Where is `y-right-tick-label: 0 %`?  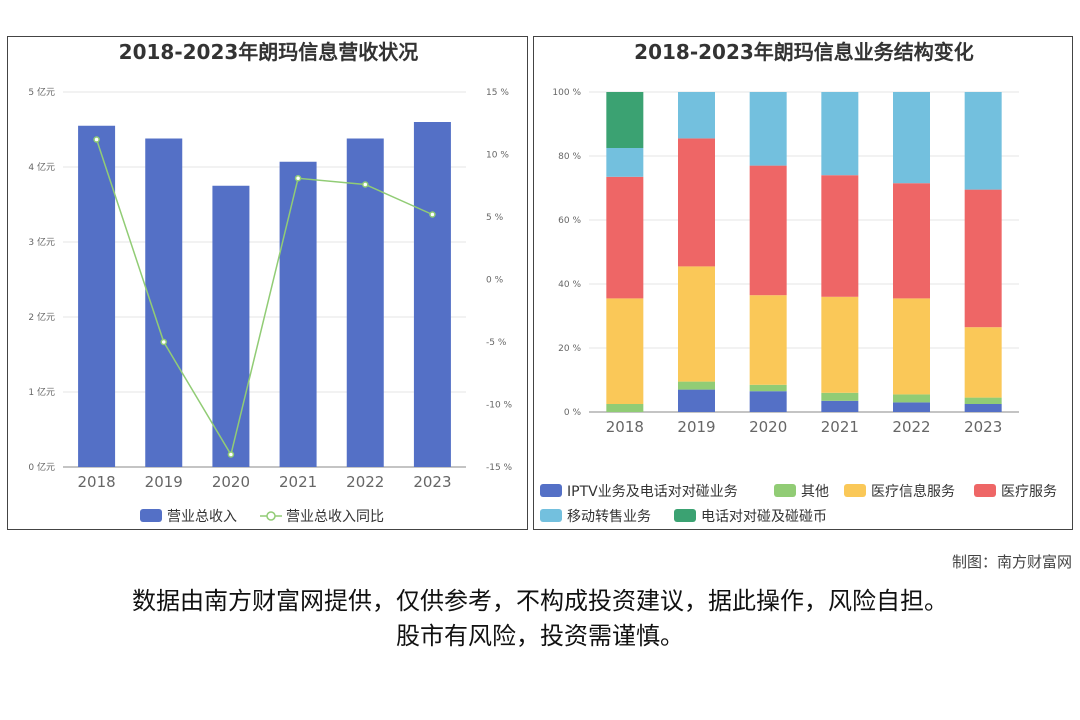
y-right-tick-label: 0 % is located at coordinates (495, 281).